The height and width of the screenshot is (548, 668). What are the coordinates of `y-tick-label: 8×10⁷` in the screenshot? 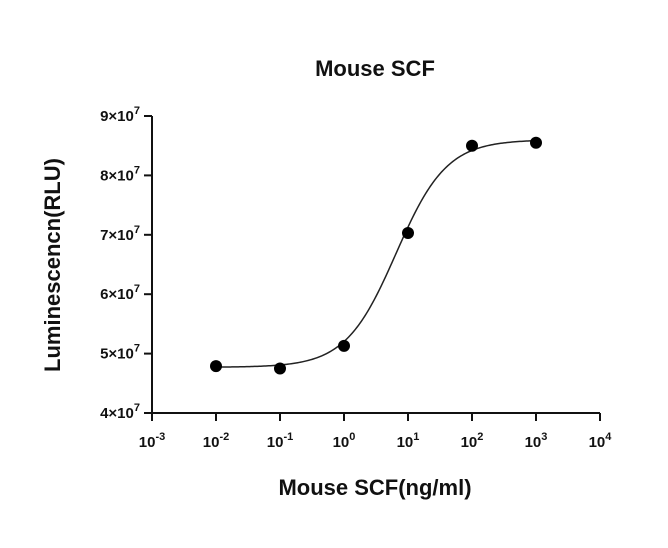 It's located at (120, 174).